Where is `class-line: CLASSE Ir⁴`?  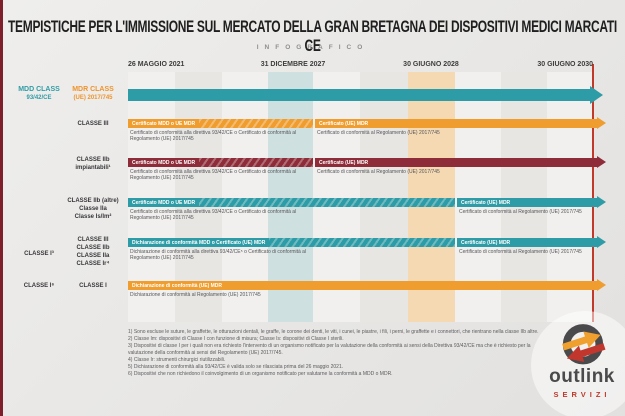 class-line: CLASSE Ir⁴ is located at coordinates (93, 264).